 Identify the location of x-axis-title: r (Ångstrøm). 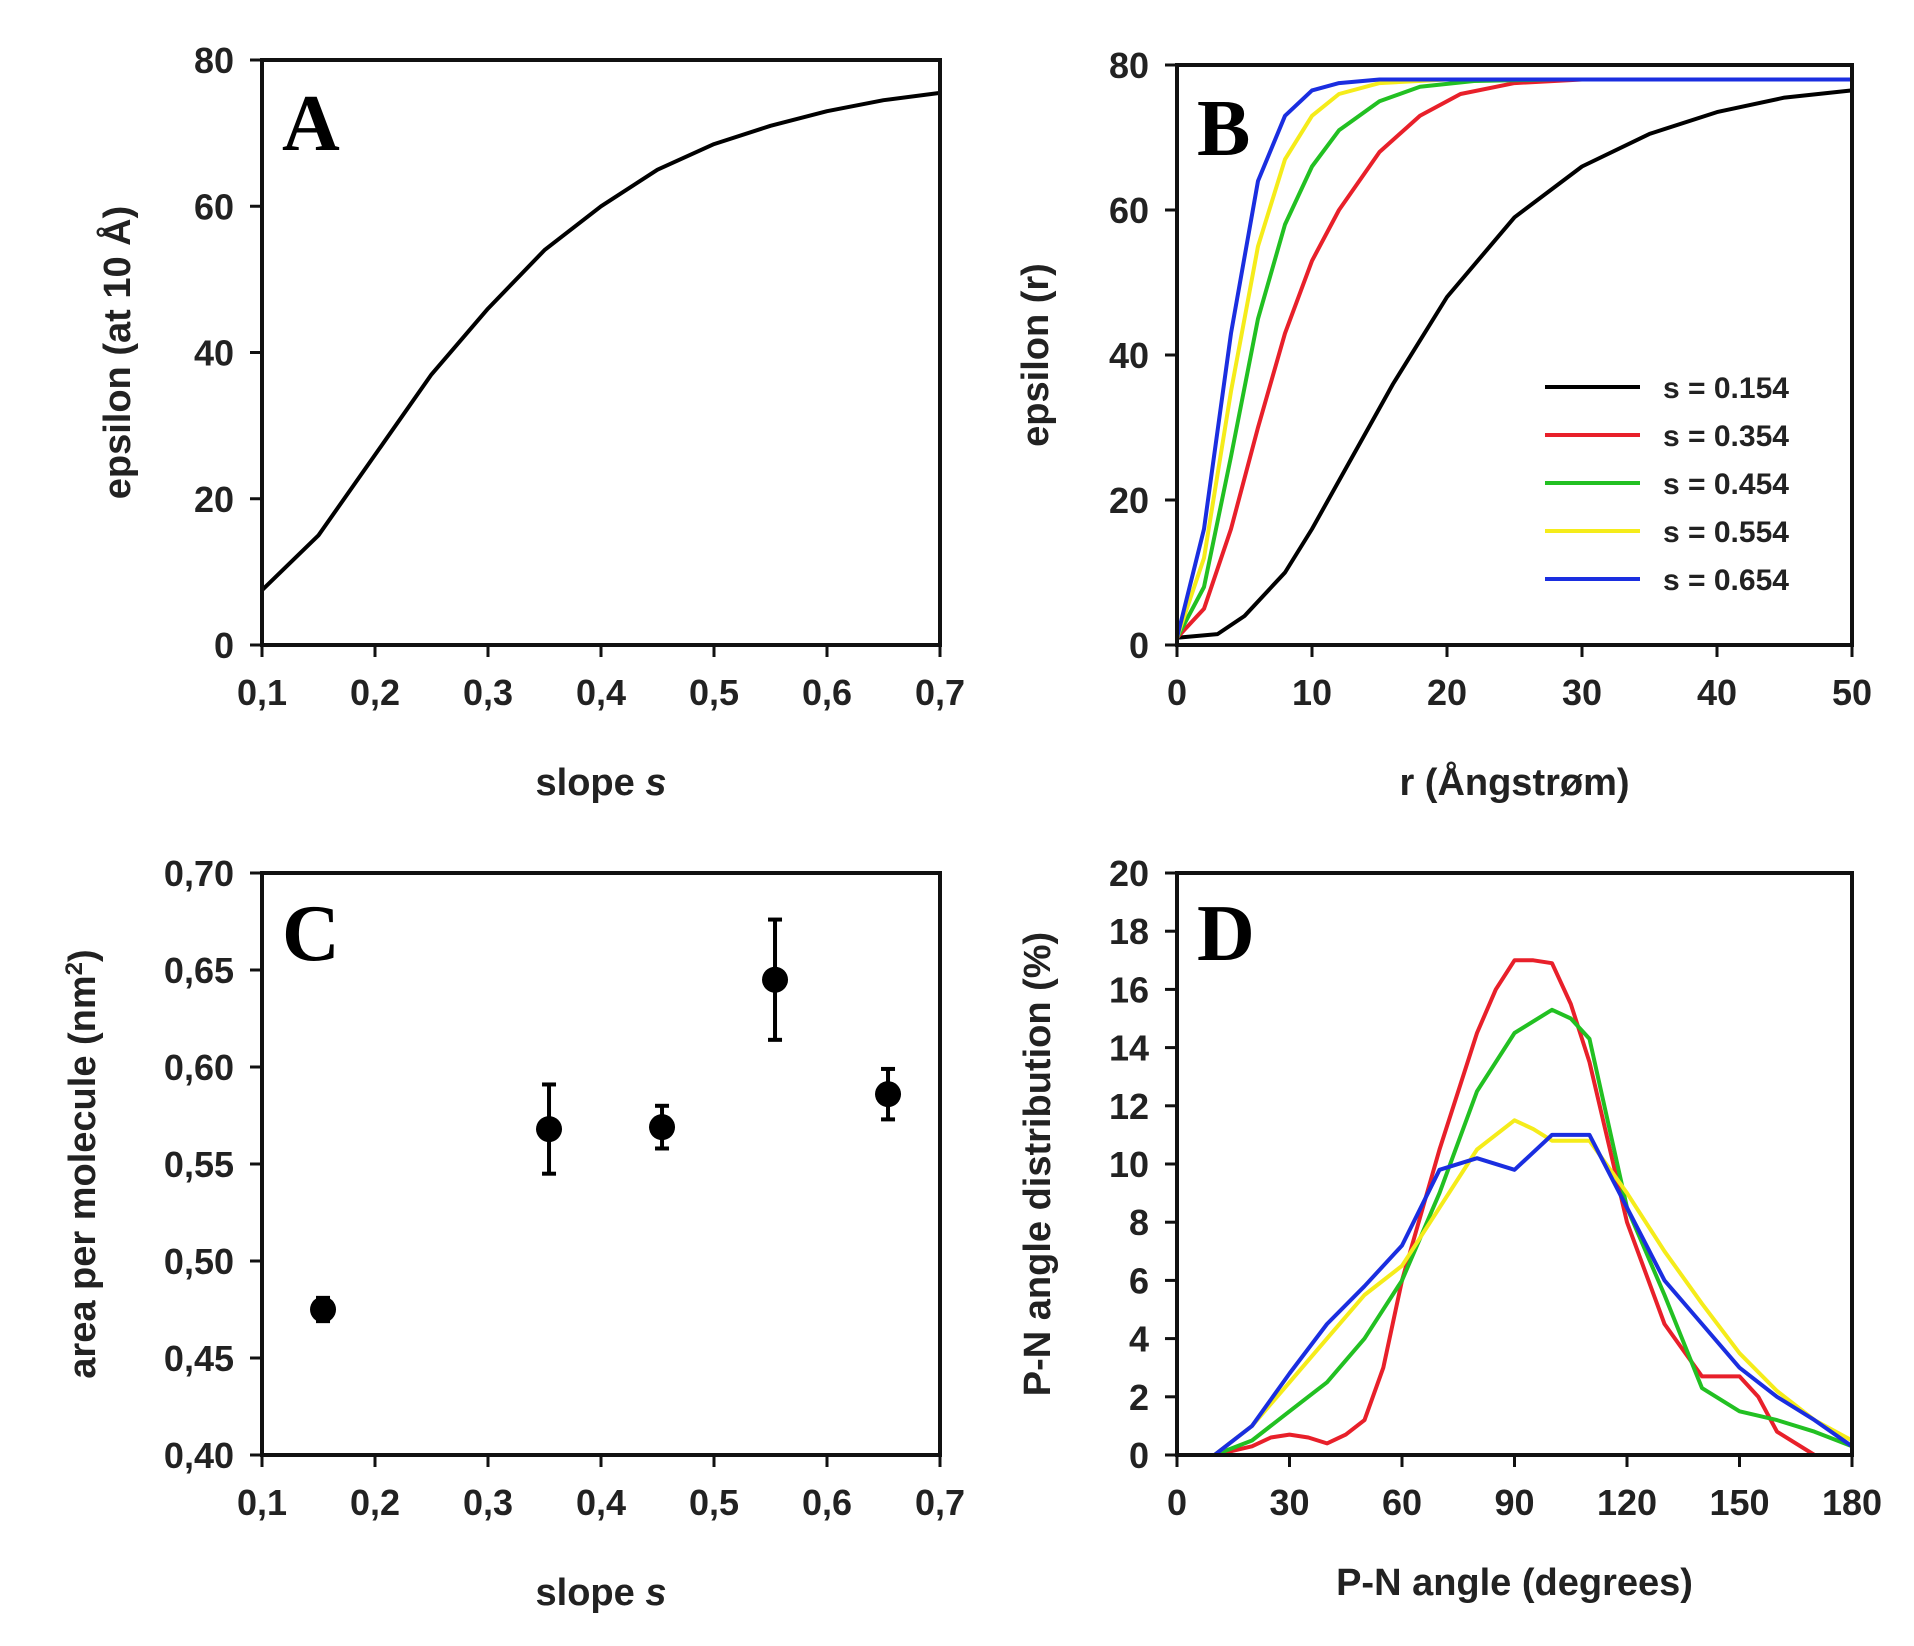
(1514, 782).